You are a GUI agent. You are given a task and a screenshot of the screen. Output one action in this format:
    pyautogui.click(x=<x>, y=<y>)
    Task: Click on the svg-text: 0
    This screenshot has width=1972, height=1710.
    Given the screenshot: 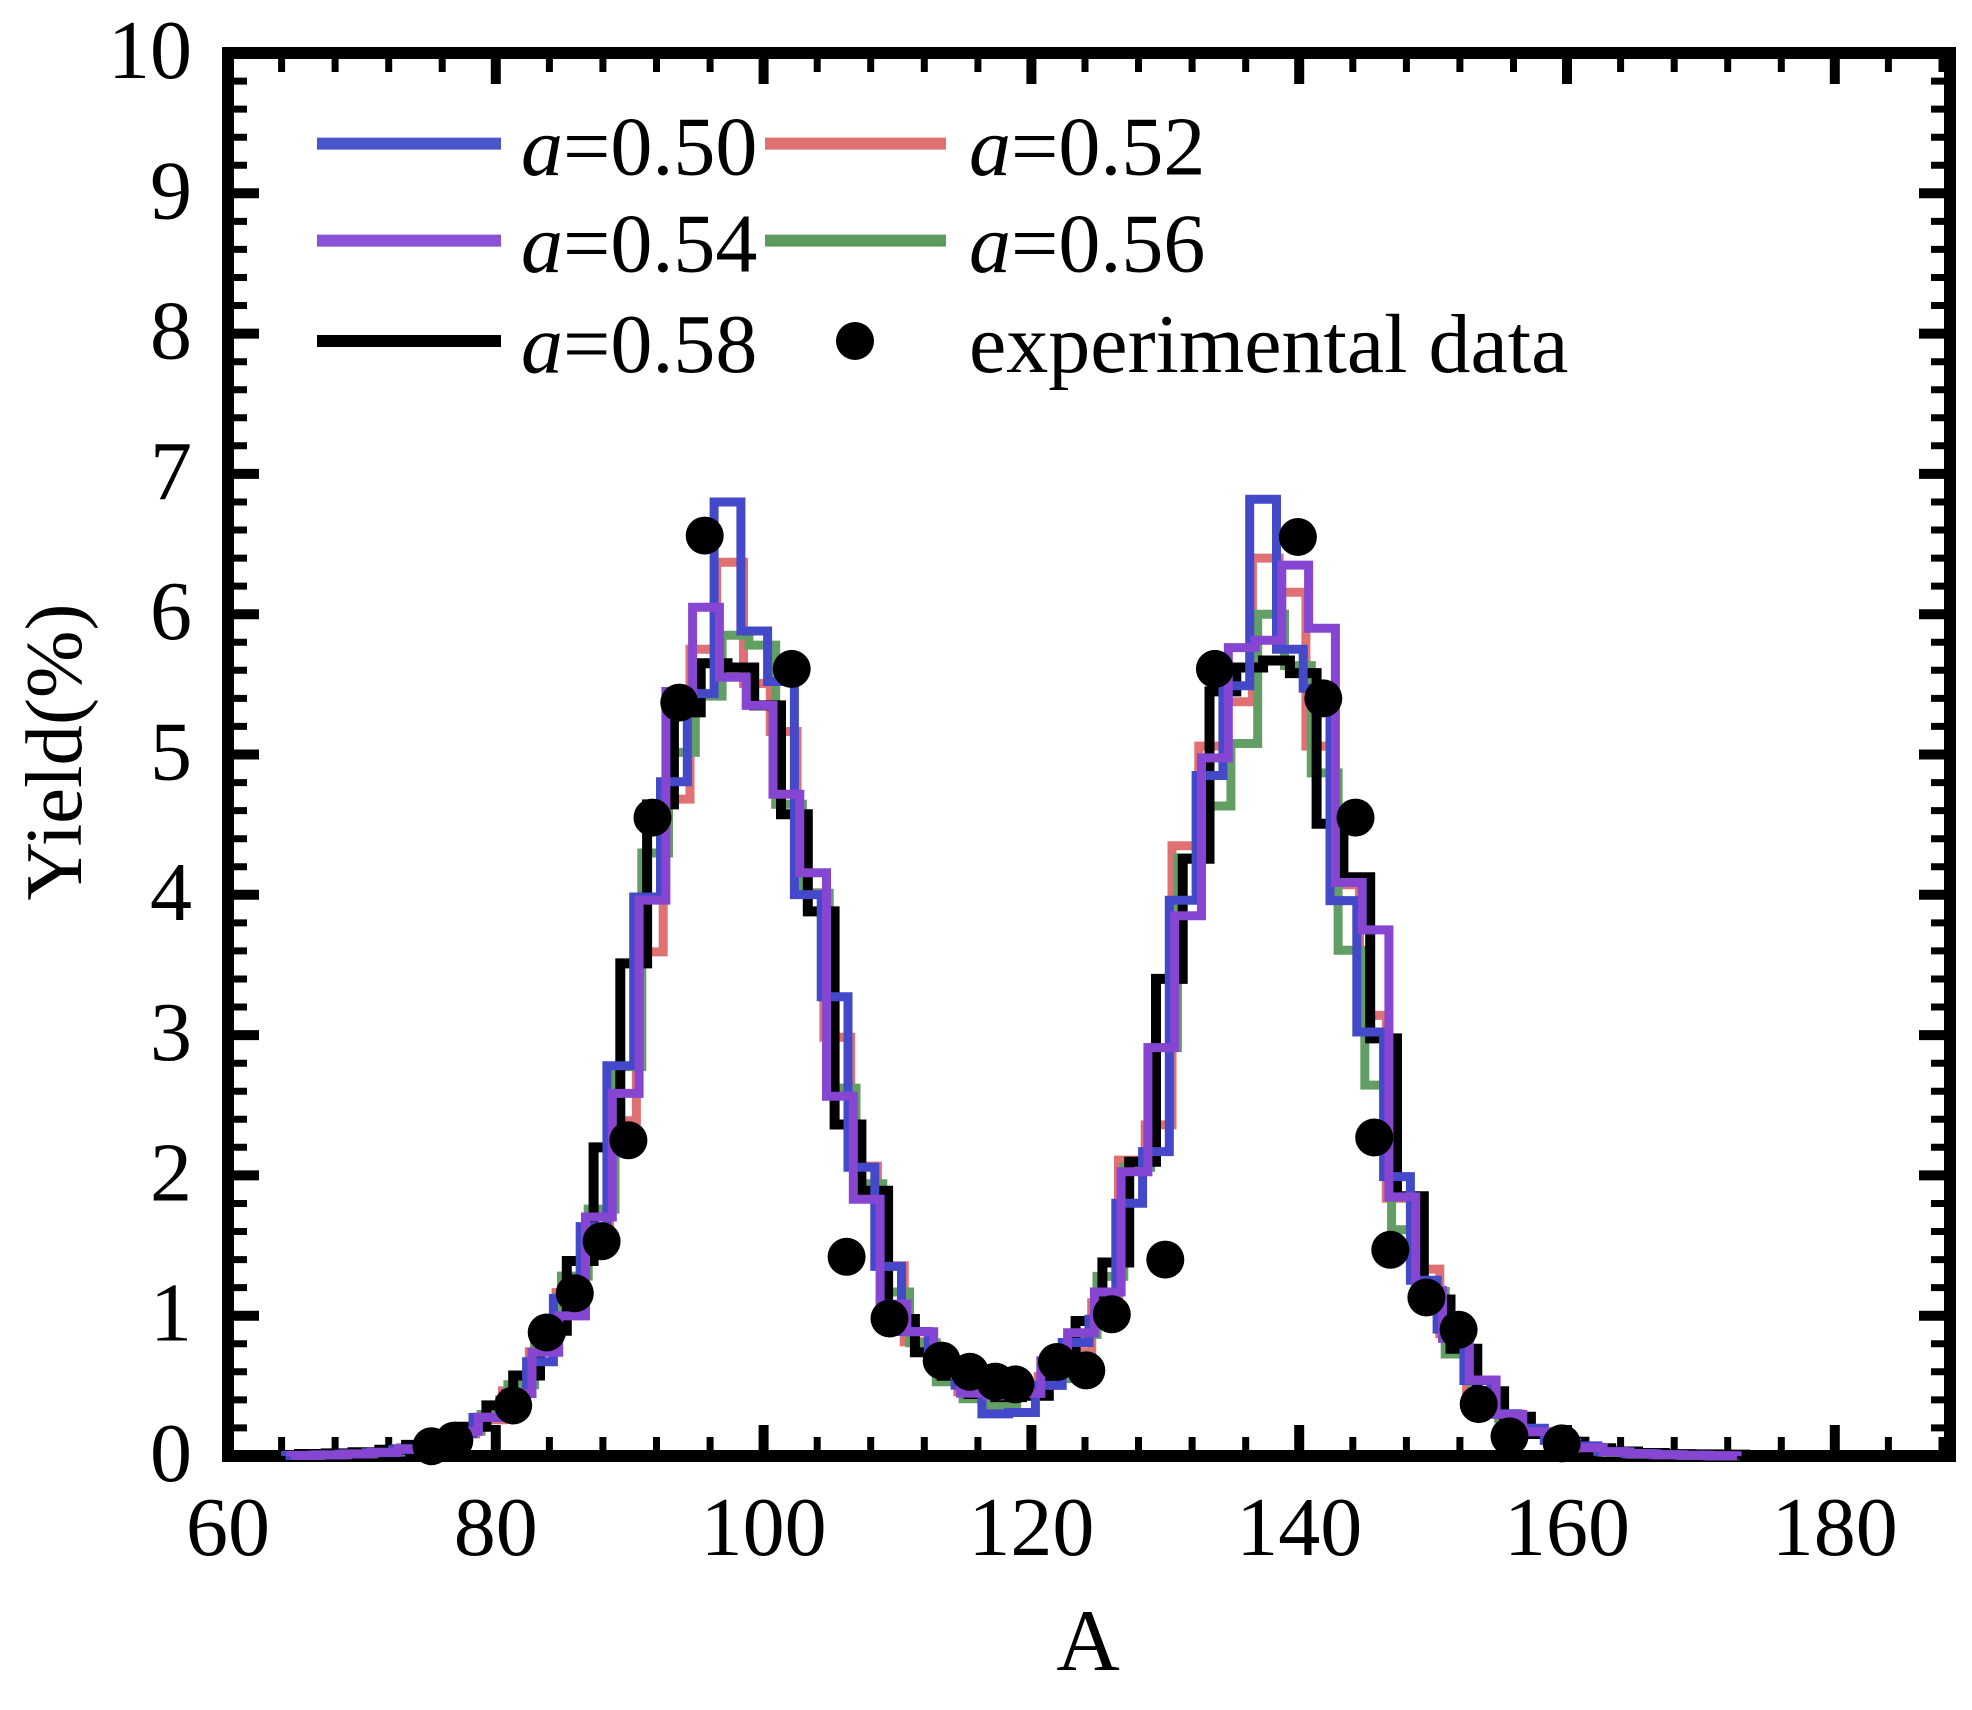 What is the action you would take?
    pyautogui.click(x=171, y=1453)
    